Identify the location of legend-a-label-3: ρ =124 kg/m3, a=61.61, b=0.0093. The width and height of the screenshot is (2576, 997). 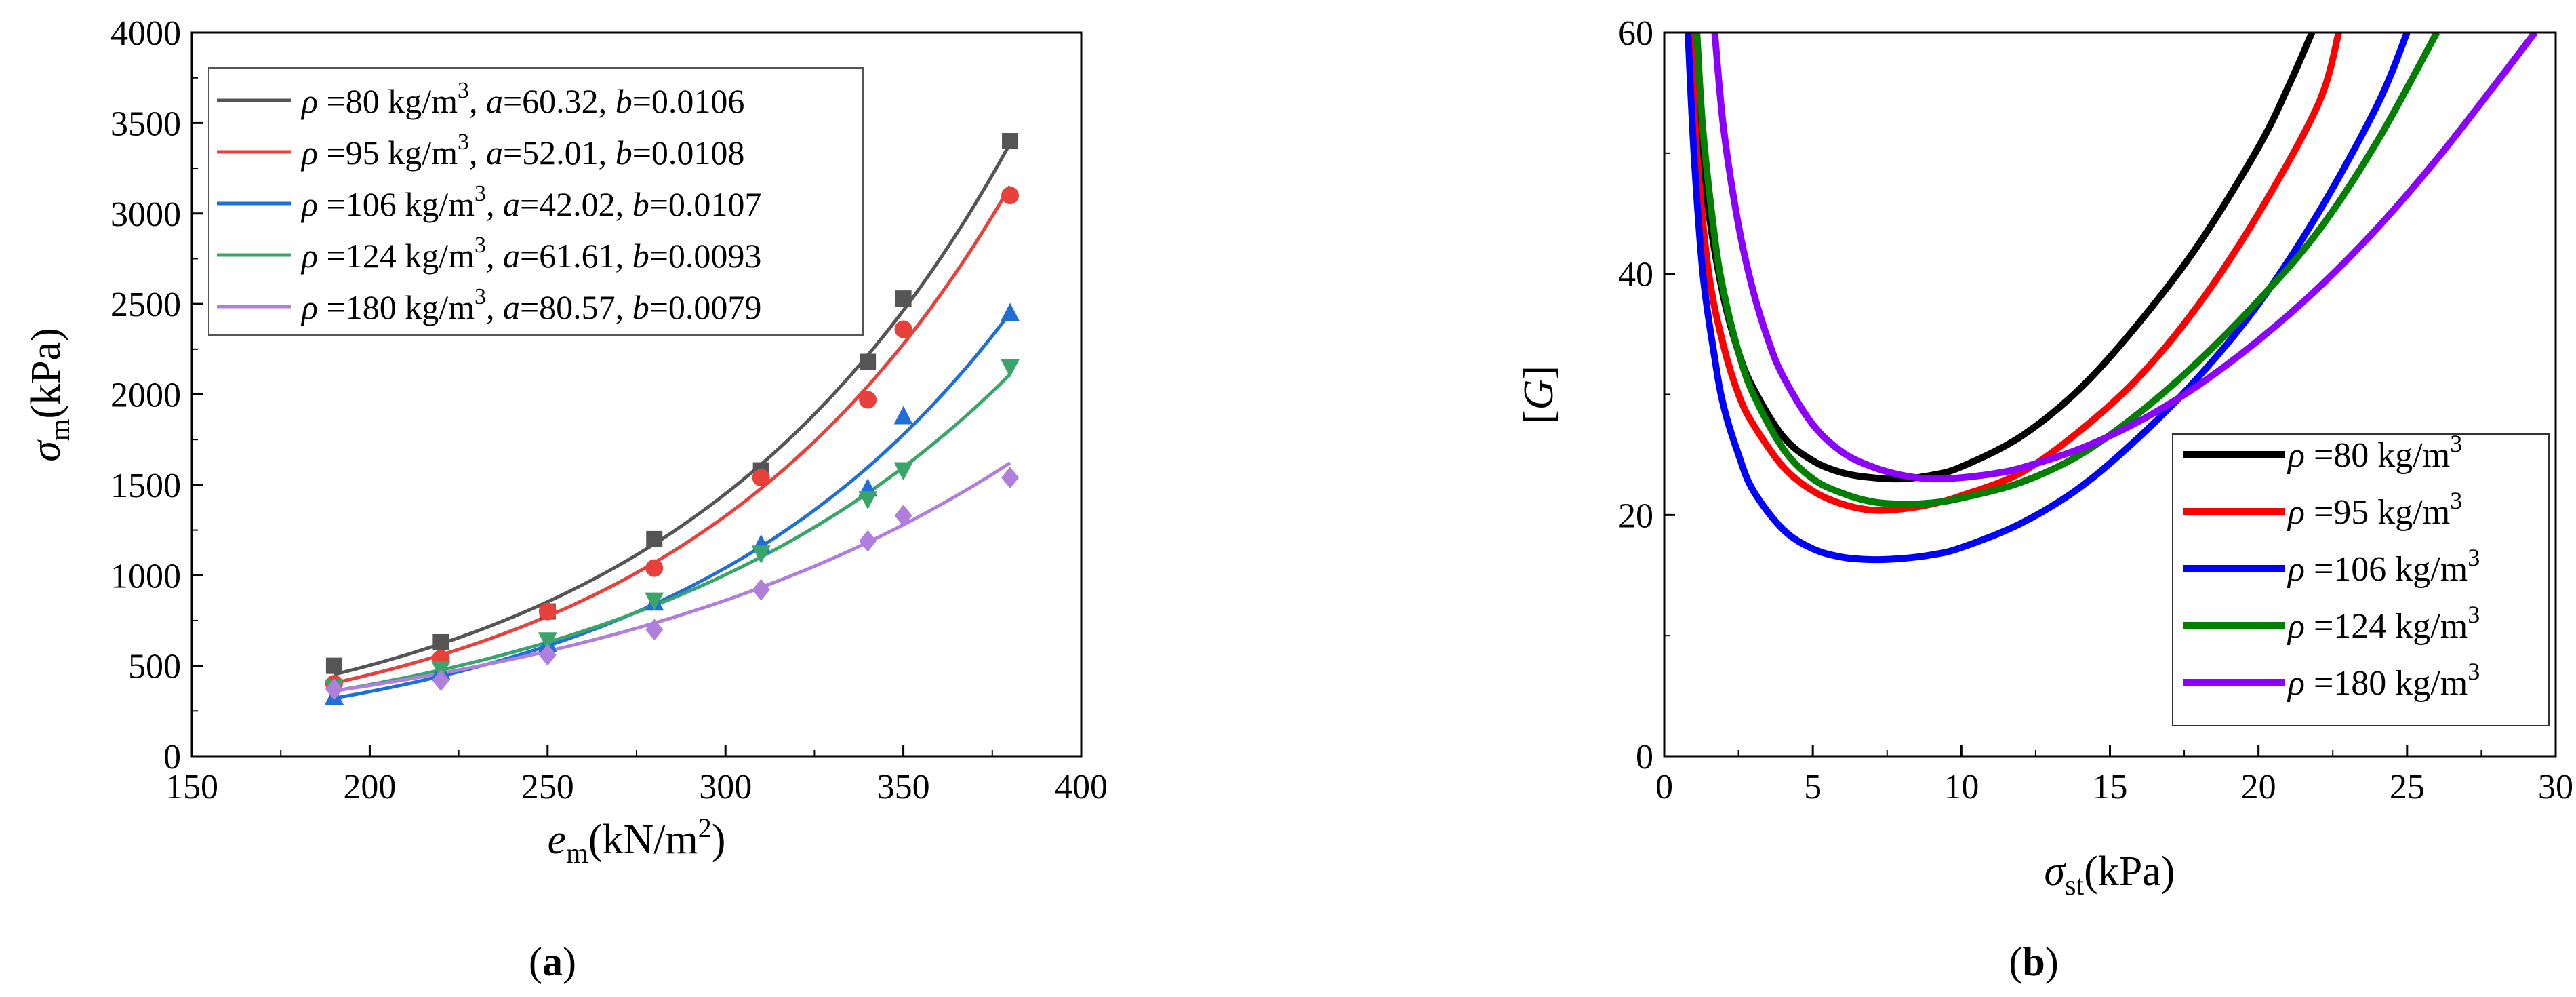
(530, 254).